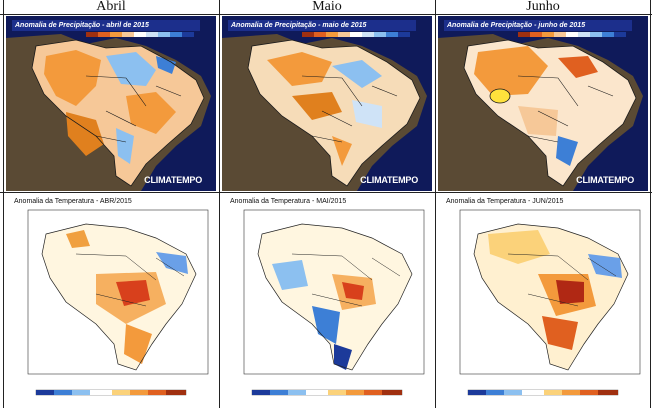 The width and height of the screenshot is (652, 408). What do you see at coordinates (505, 201) in the screenshot?
I see `temperature-map-title: Anomalia da Temperatura - JUN/2015` at bounding box center [505, 201].